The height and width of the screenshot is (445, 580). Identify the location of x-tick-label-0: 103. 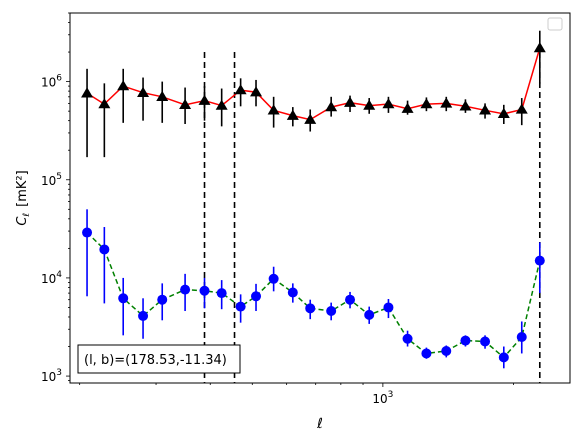
(382, 398).